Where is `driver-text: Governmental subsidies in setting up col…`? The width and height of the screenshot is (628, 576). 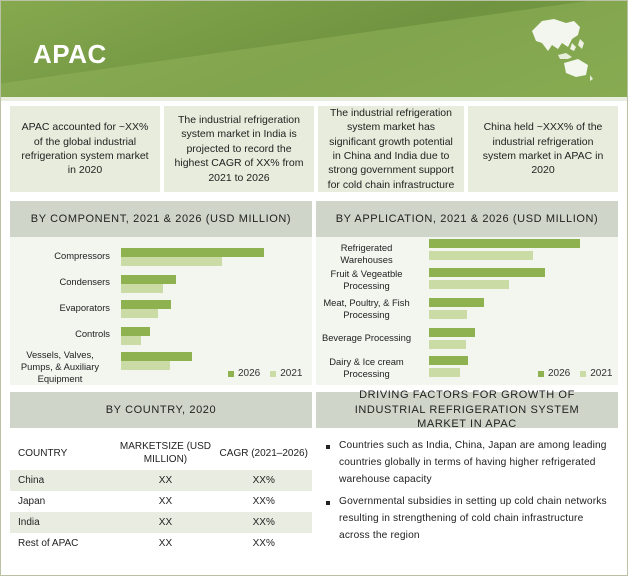 driver-text: Governmental subsidies in setting up col… is located at coordinates (473, 519).